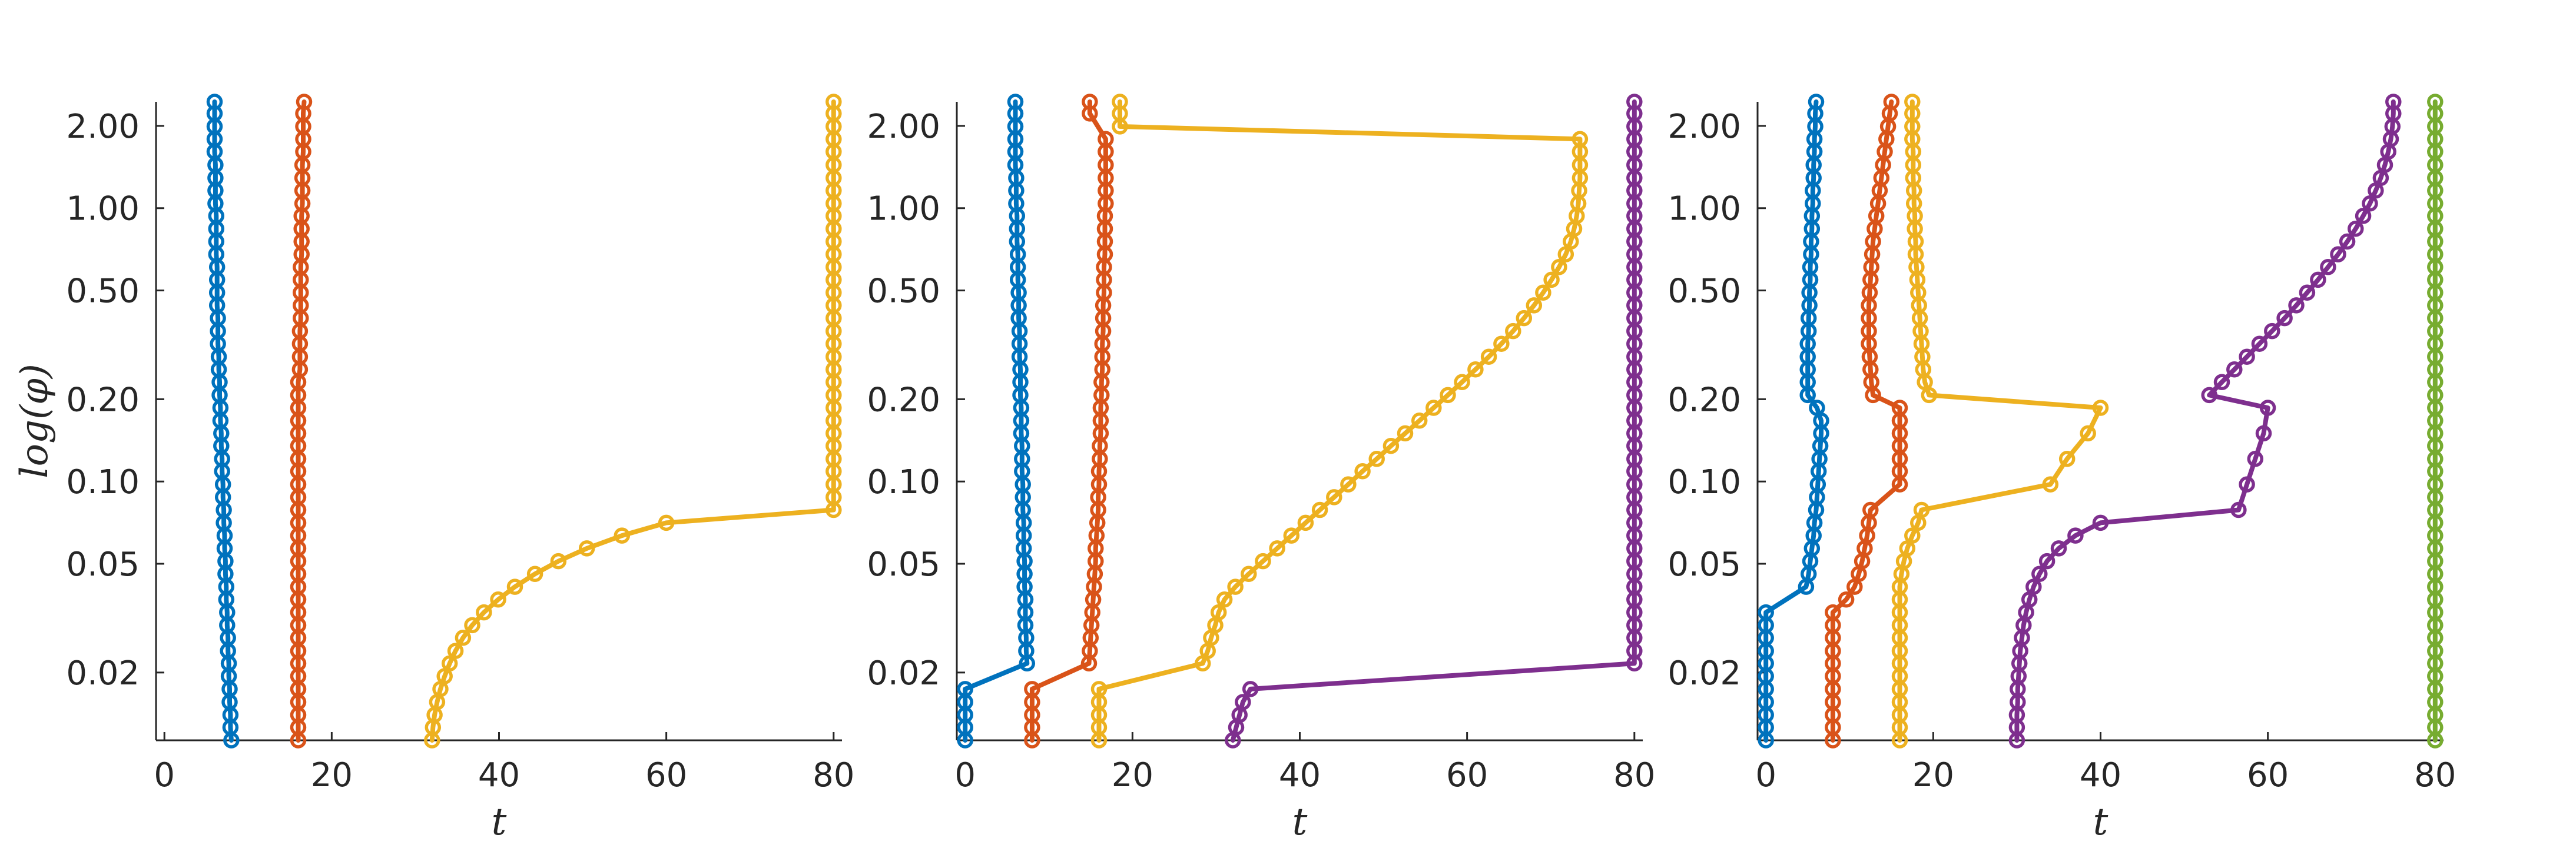  I want to click on x-tick-label: 20, so click(332, 775).